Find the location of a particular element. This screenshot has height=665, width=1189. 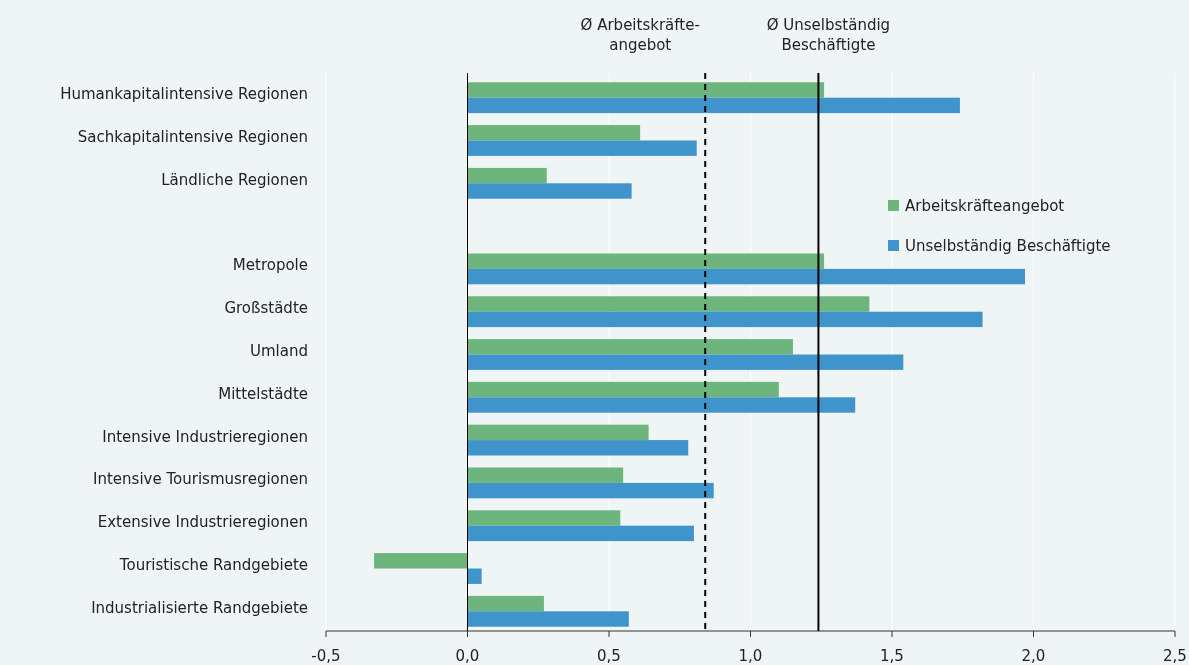

y-tick-label: Extensive Industrieregionen is located at coordinates (202, 522).